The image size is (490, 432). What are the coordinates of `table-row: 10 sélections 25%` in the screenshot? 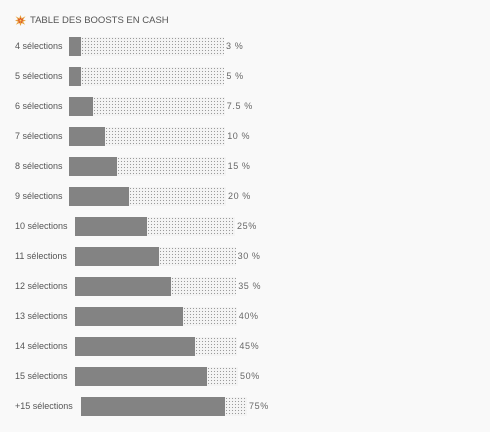 It's located at (245, 227).